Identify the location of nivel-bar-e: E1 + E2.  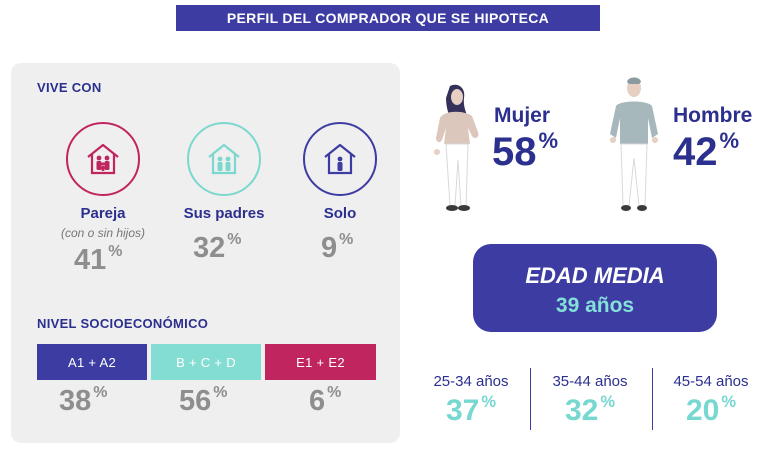
(320, 362).